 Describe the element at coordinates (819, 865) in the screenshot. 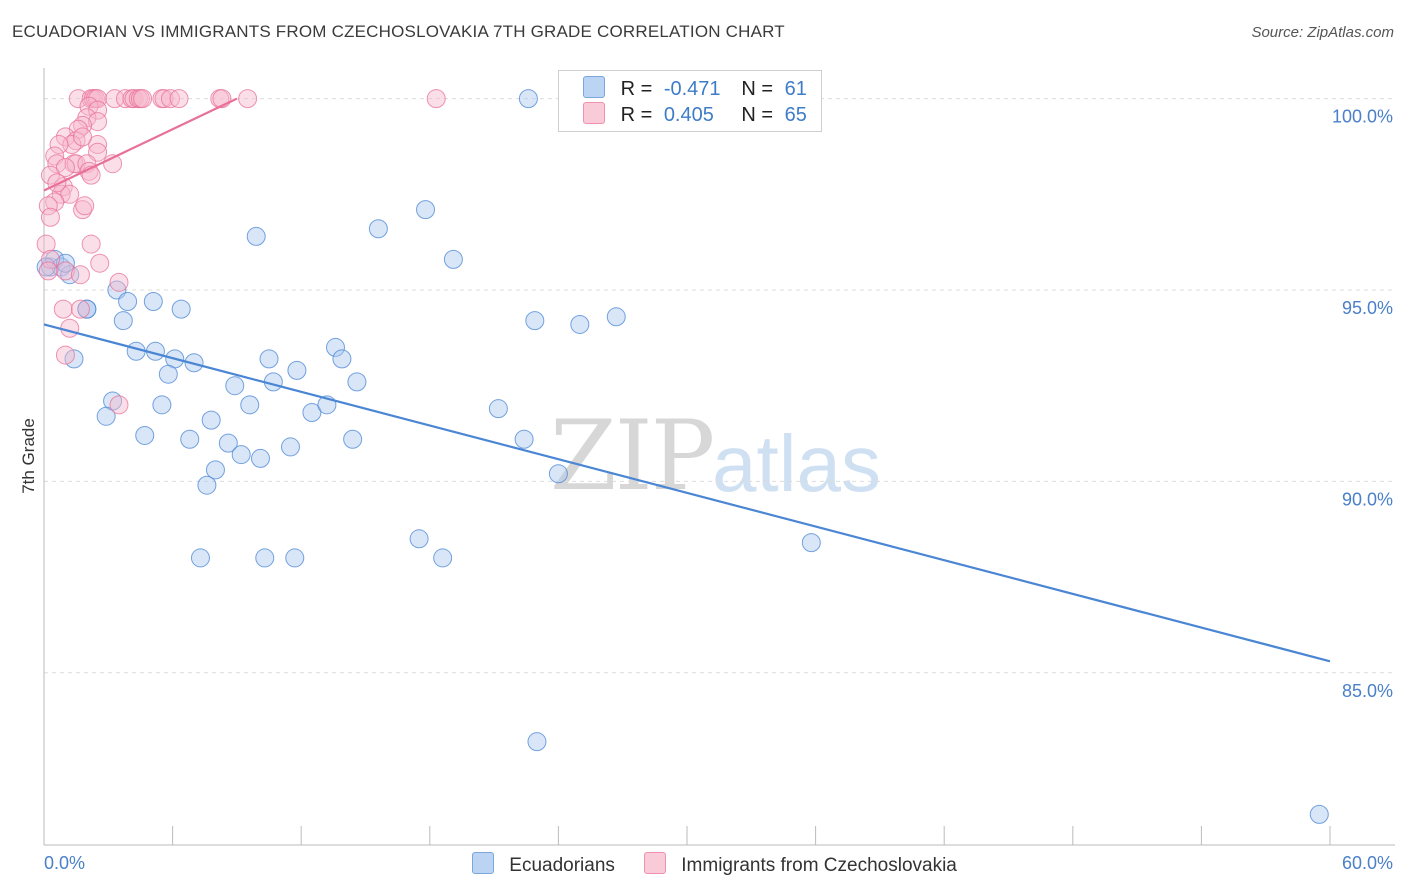

I see `bottom-legend-label: Immigrants from Czechoslovakia` at that location.